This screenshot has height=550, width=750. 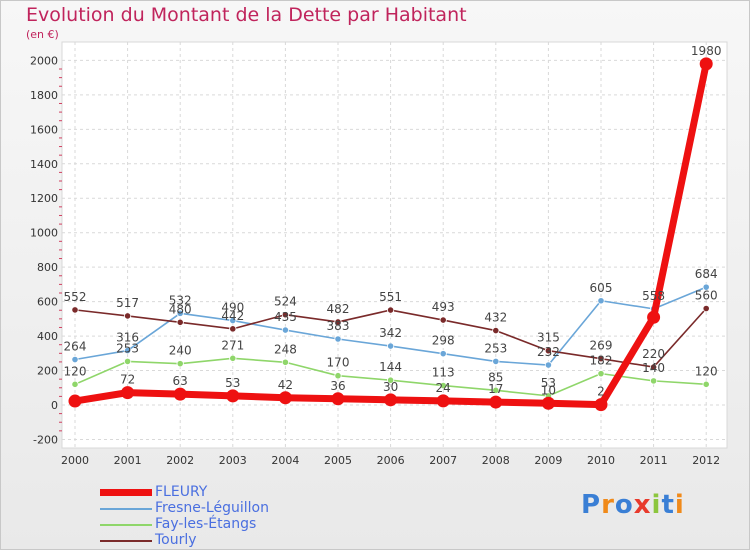 What do you see at coordinates (390, 367) in the screenshot?
I see `data-label-fay-les-tangs: 144` at bounding box center [390, 367].